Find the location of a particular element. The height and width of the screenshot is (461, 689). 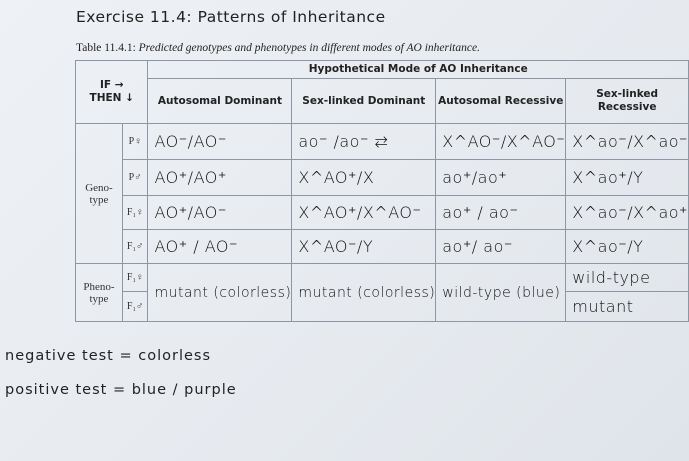

cell: ao⁺/ao⁺ is located at coordinates (501, 177).